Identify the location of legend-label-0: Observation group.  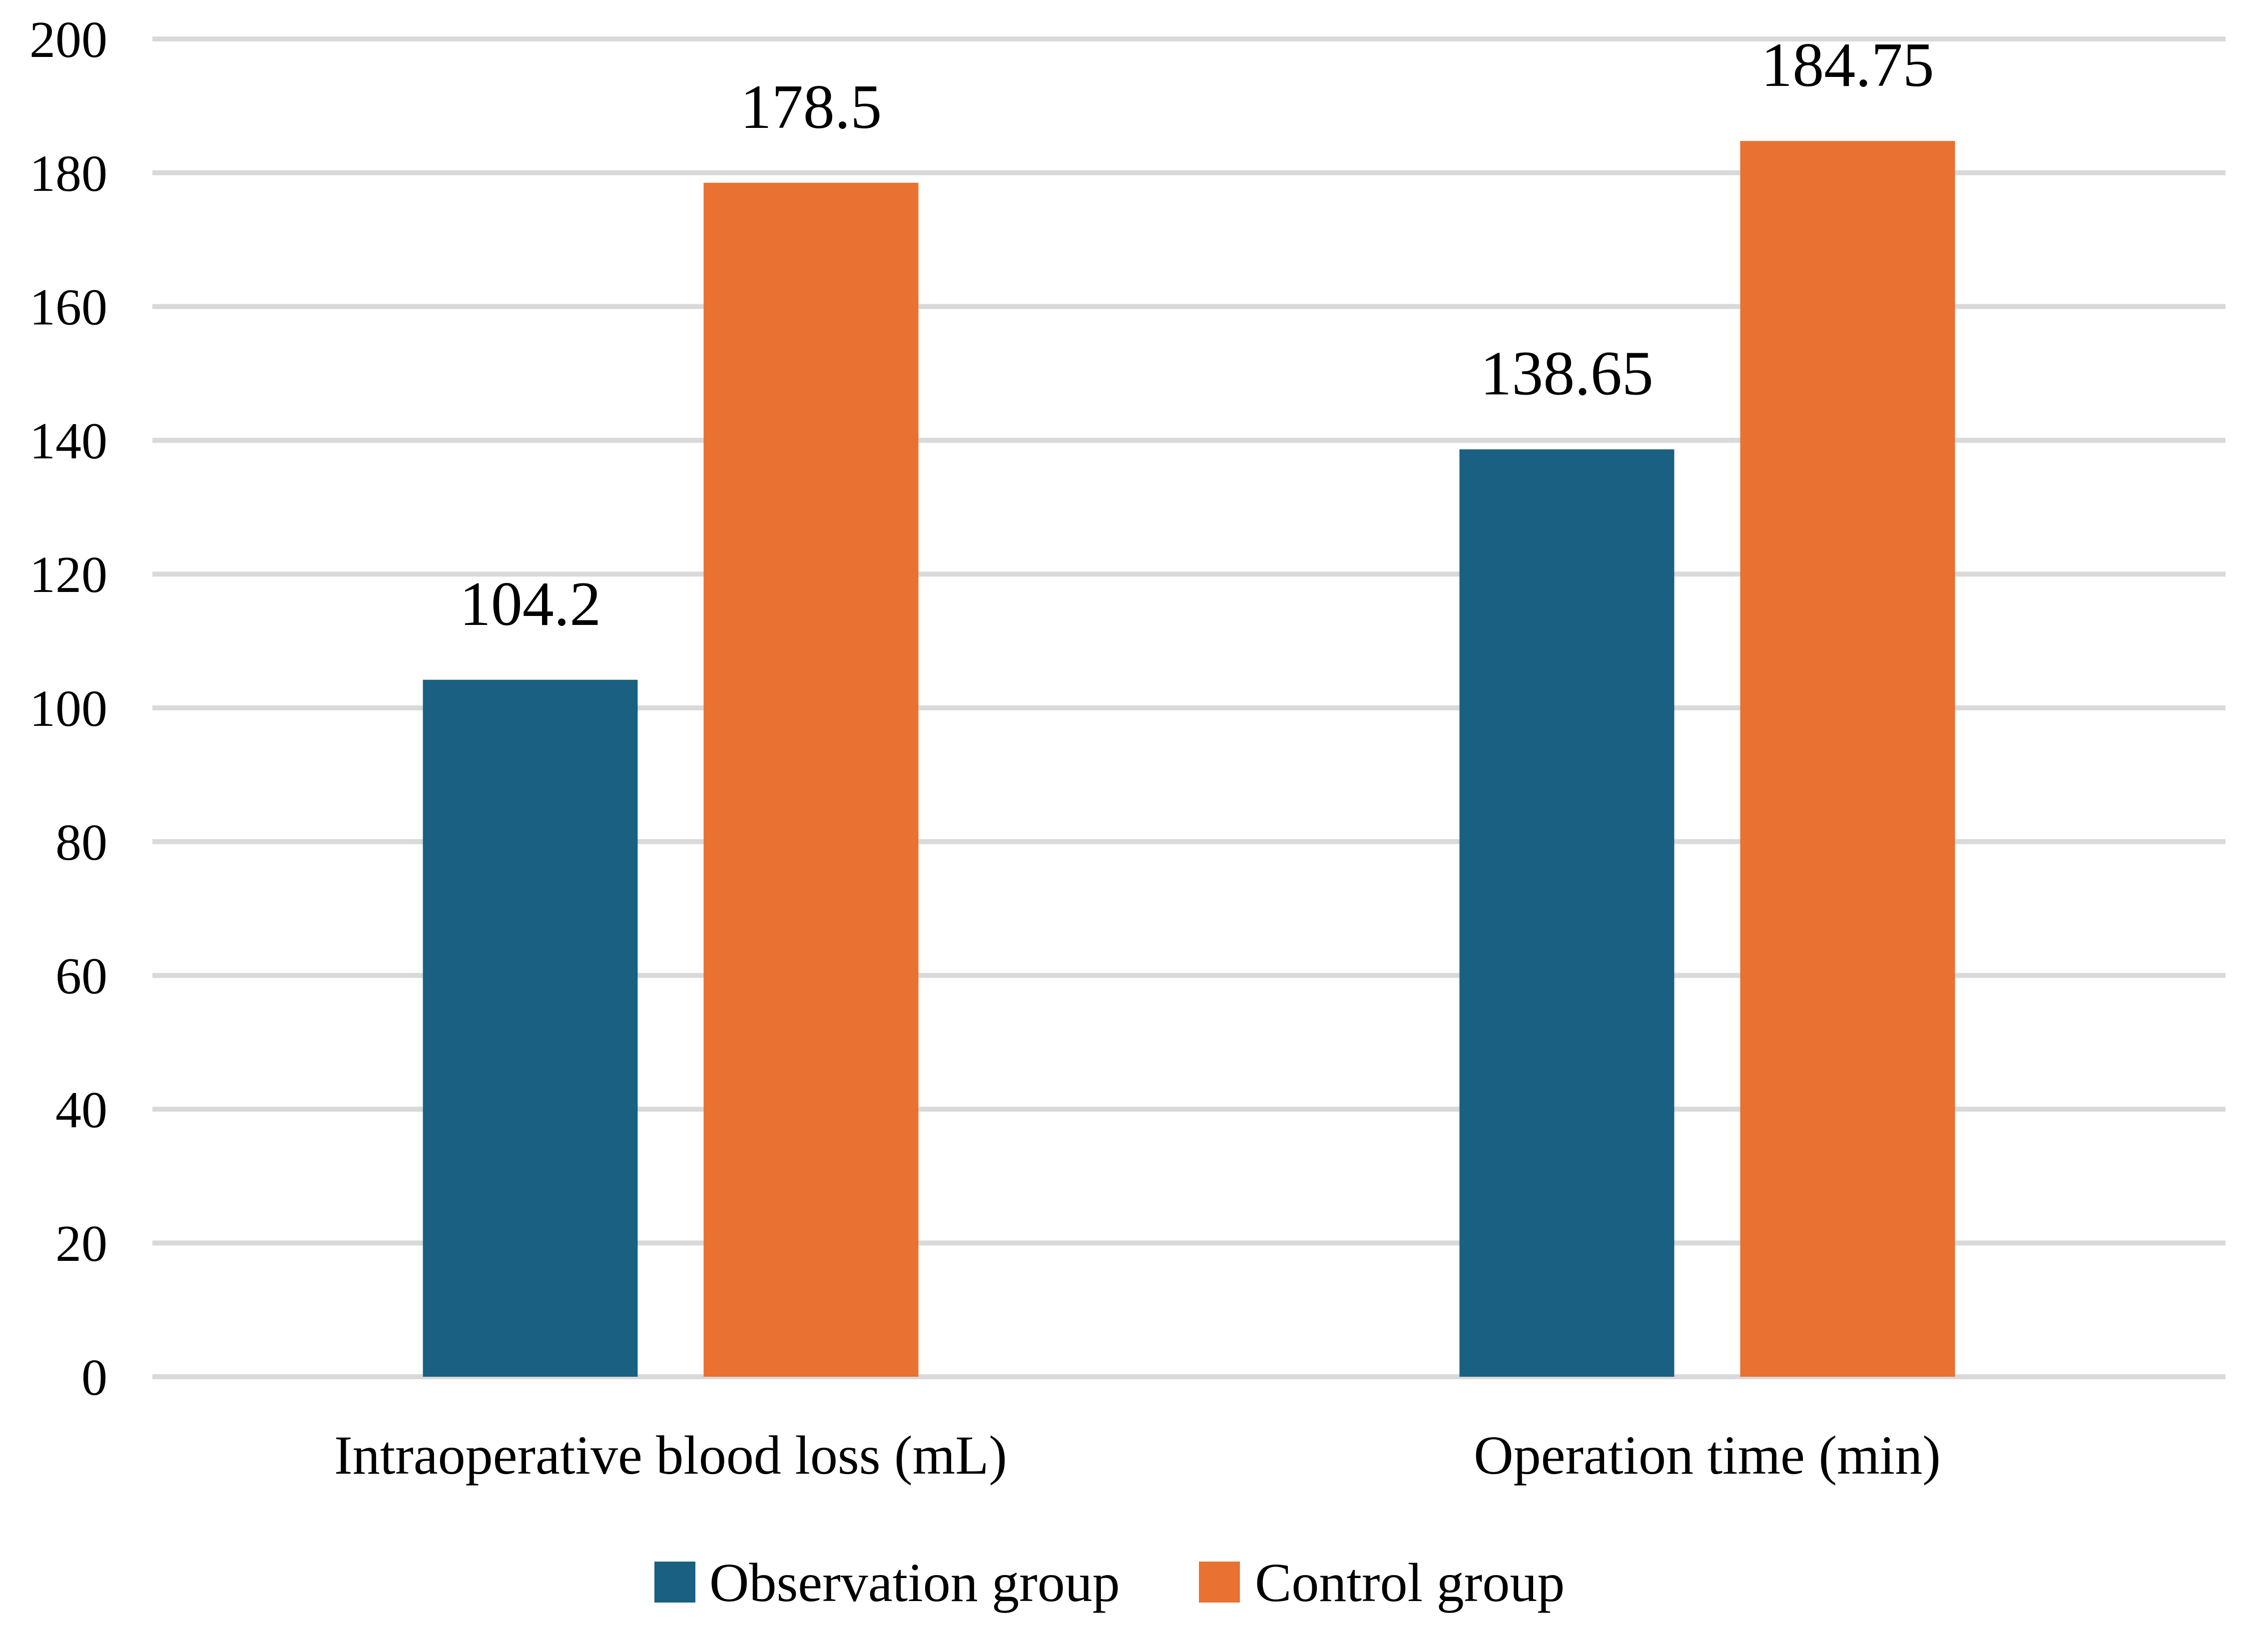
(914, 1582).